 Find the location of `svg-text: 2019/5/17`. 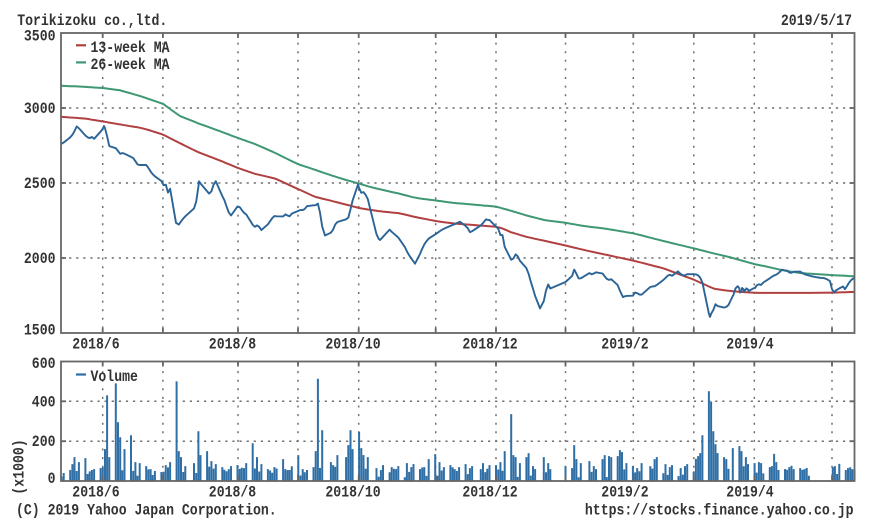

svg-text: 2019/5/17 is located at coordinates (816, 21).